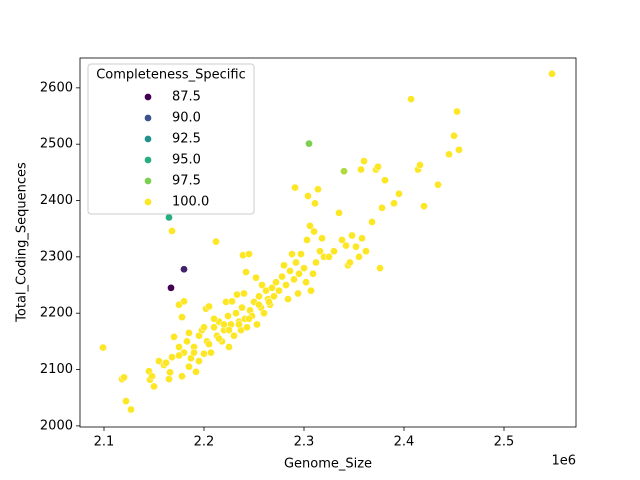 This screenshot has width=640, height=480. Describe the element at coordinates (186, 181) in the screenshot. I see `legend-label: 97.5` at that location.